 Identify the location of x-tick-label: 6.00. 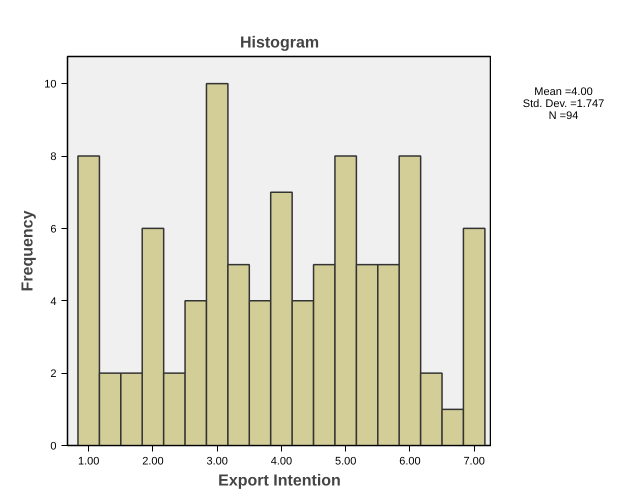
(410, 462).